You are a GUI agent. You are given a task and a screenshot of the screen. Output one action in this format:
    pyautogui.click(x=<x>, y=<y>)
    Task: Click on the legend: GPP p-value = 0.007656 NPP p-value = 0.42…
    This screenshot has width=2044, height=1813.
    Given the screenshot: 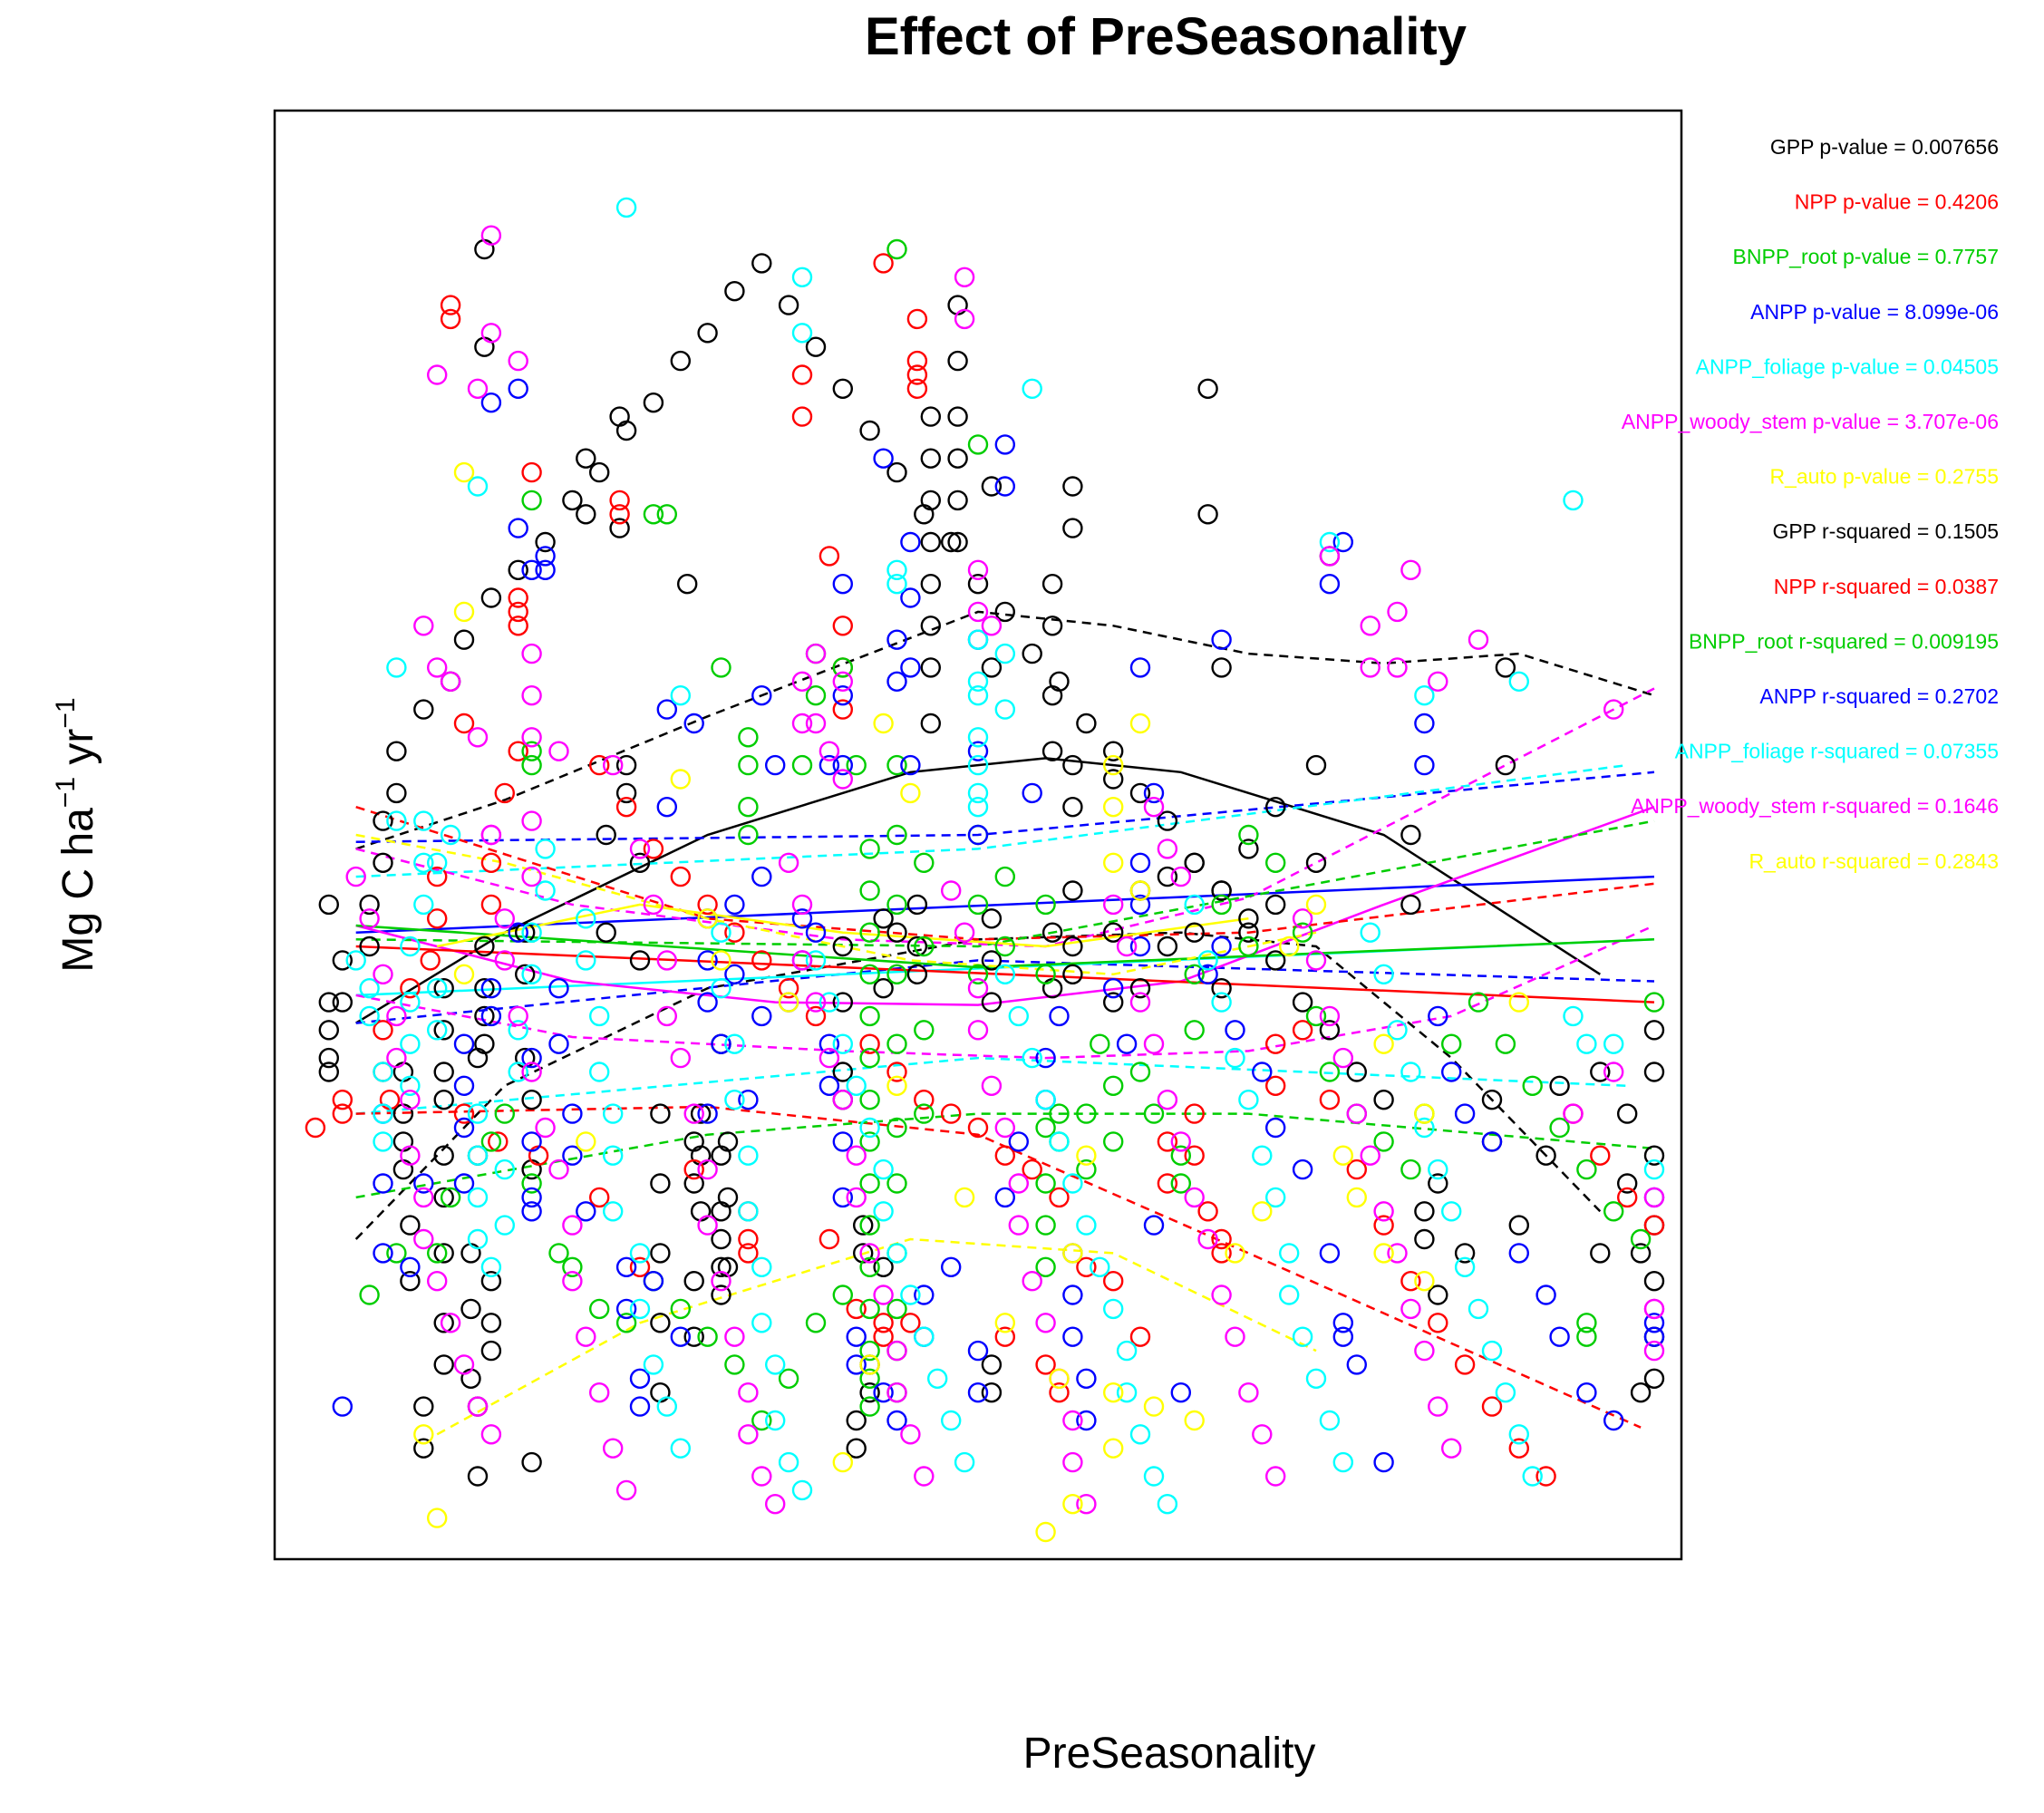 What is the action you would take?
    pyautogui.click(x=1810, y=504)
    